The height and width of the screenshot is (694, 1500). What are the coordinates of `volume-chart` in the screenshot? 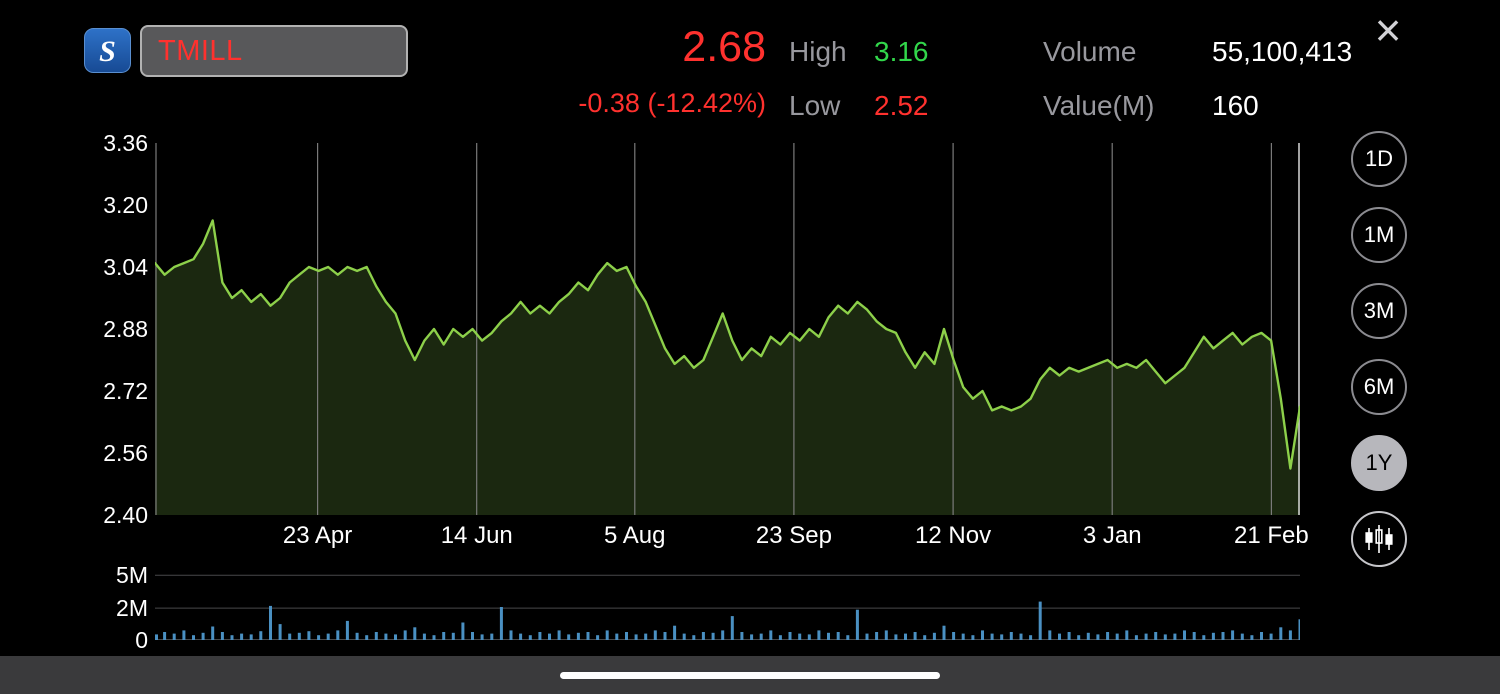 It's located at (728, 603).